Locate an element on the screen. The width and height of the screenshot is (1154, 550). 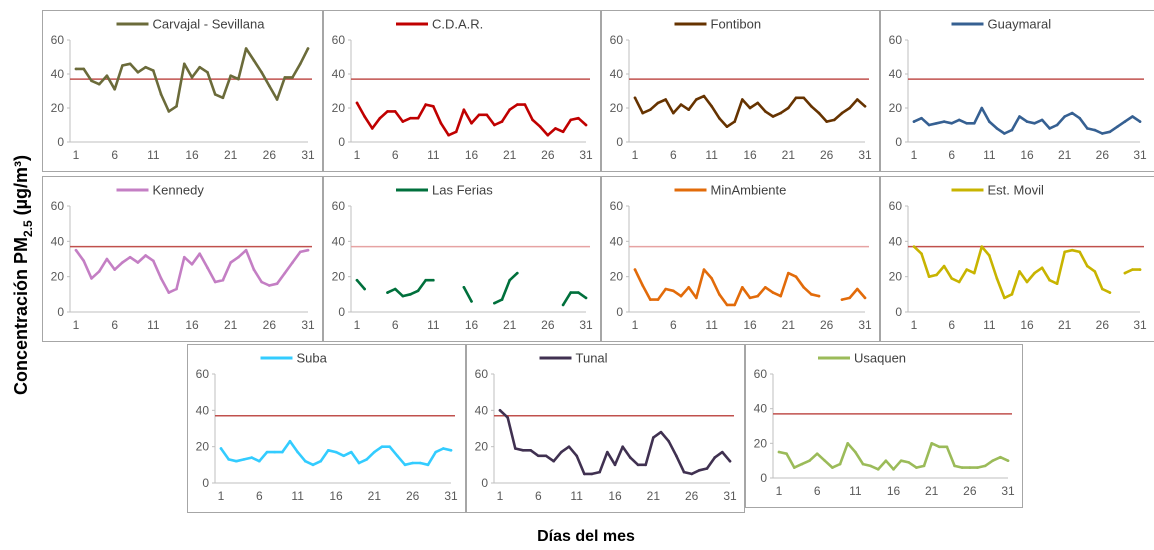
legend-label: MinAmbiente is located at coordinates (749, 190).